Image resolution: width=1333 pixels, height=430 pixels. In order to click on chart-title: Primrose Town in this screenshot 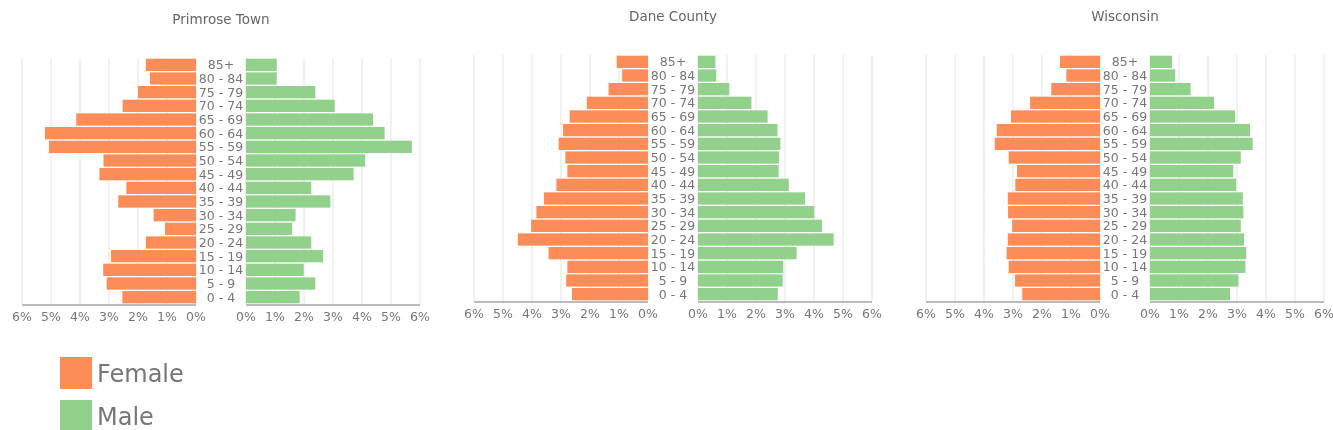, I will do `click(221, 19)`.